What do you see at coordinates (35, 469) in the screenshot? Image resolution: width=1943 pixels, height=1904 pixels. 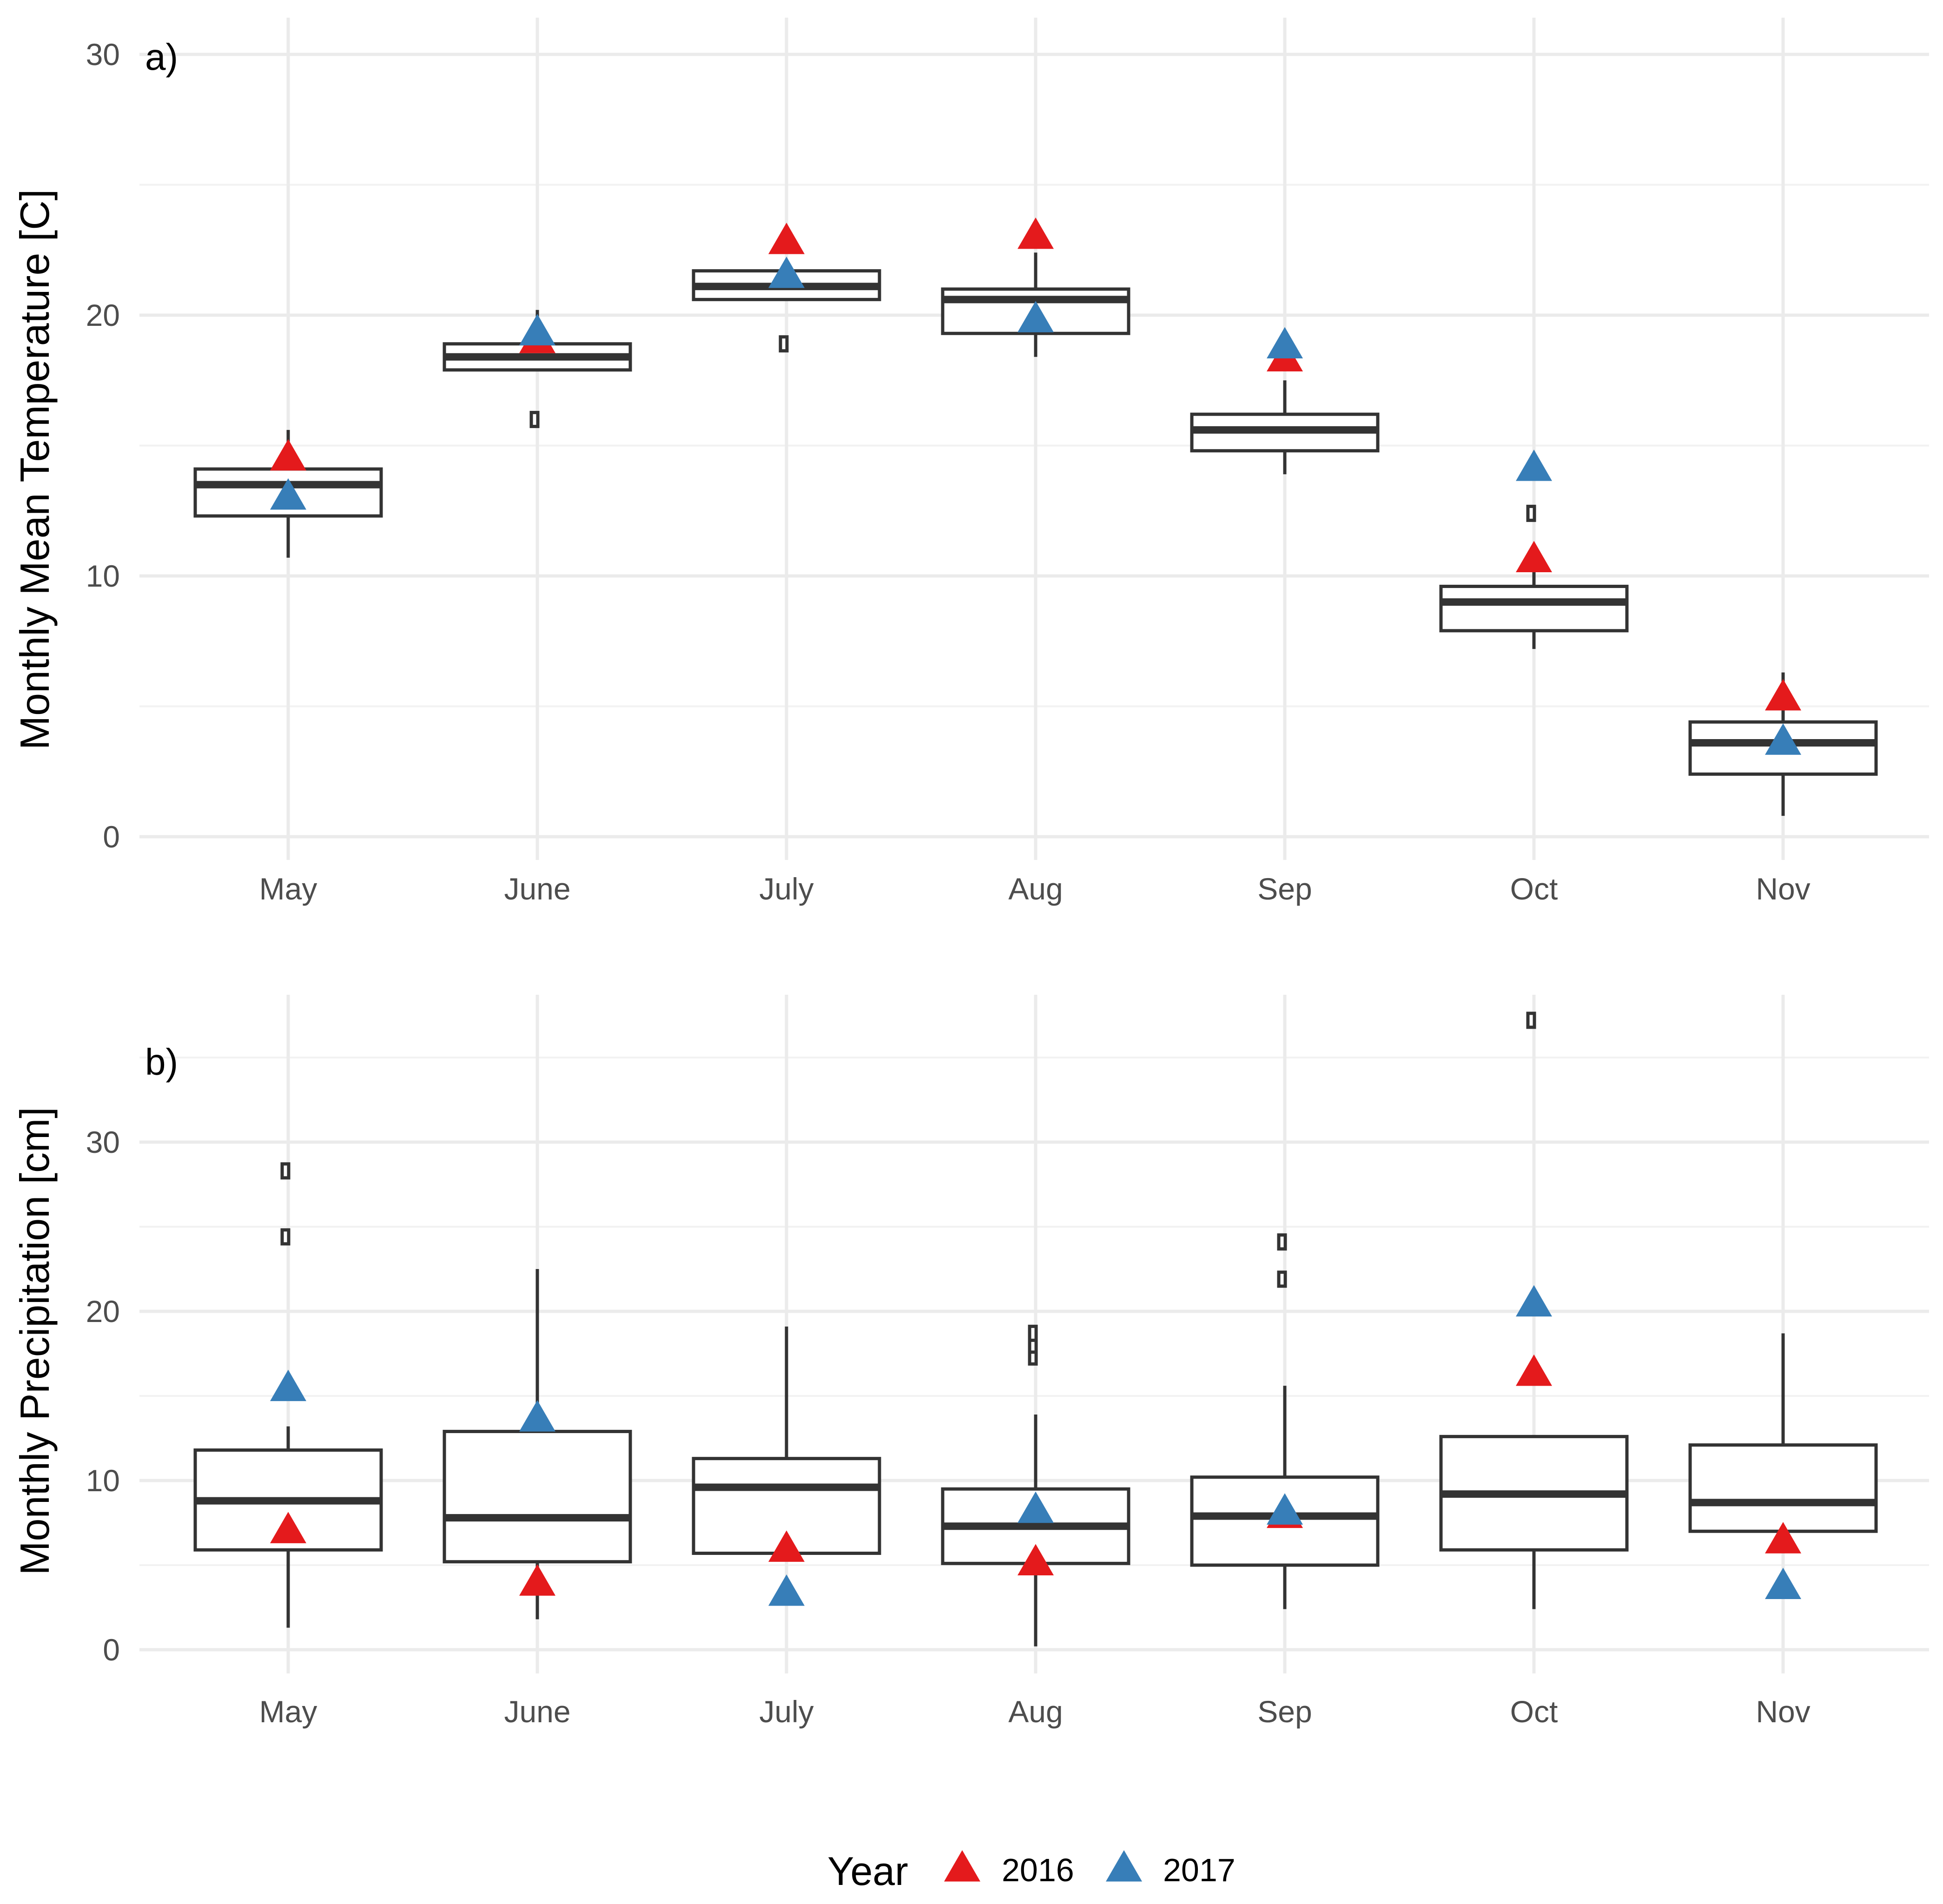 I see `y-axis-title: Monthly Mean Temperature [C]` at bounding box center [35, 469].